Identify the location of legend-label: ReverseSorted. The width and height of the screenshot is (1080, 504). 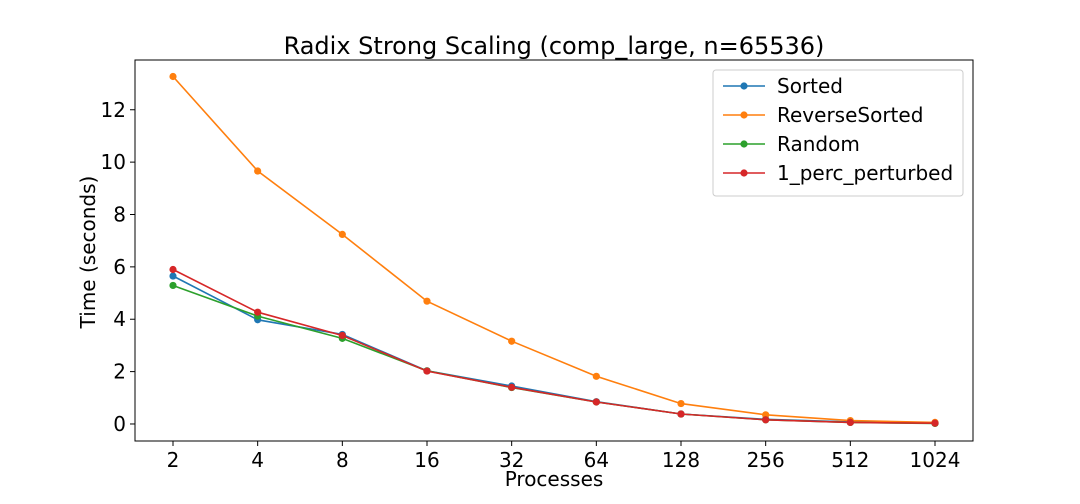
(850, 115).